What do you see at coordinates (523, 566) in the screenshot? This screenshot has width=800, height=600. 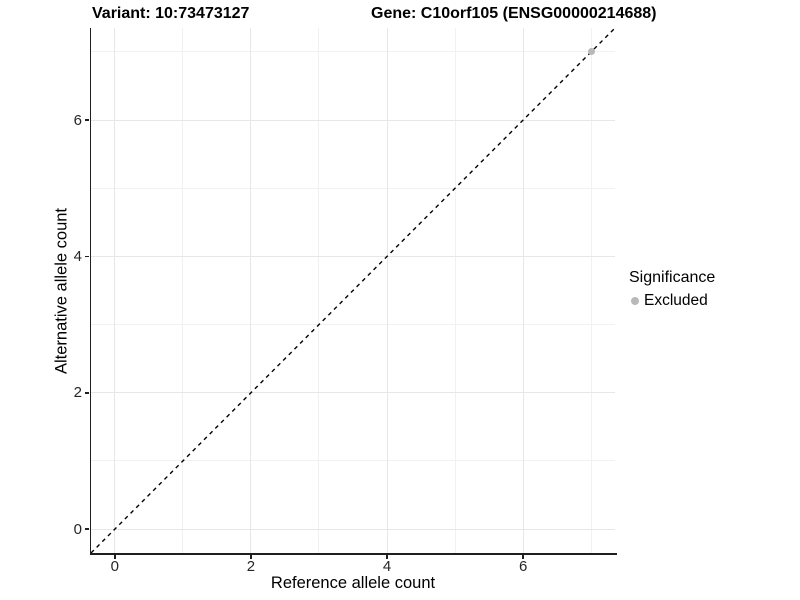 I see `x-tick-label: 6` at bounding box center [523, 566].